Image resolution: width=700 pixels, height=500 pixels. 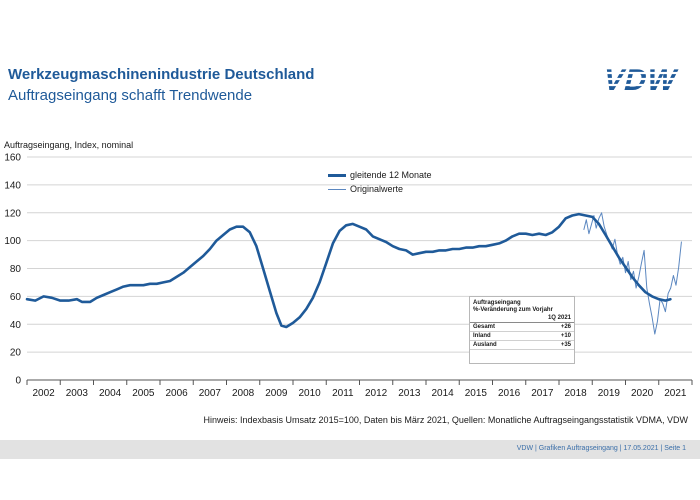 What do you see at coordinates (513, 310) in the screenshot?
I see `table-subheading: %-Veränderung zum Vorjahr` at bounding box center [513, 310].